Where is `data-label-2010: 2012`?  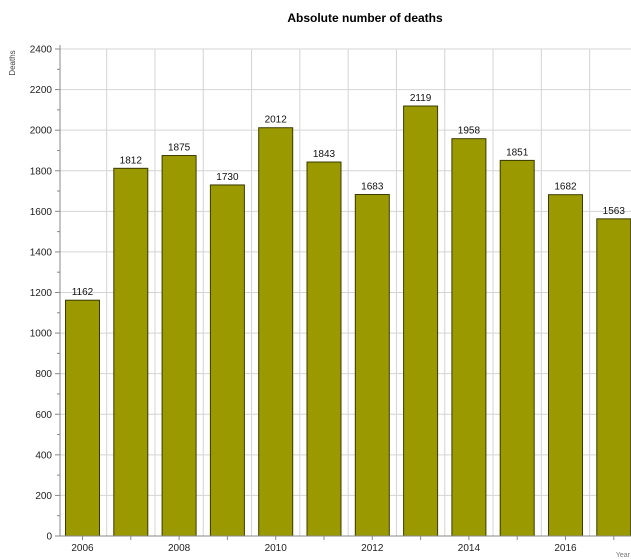 data-label-2010: 2012 is located at coordinates (276, 120).